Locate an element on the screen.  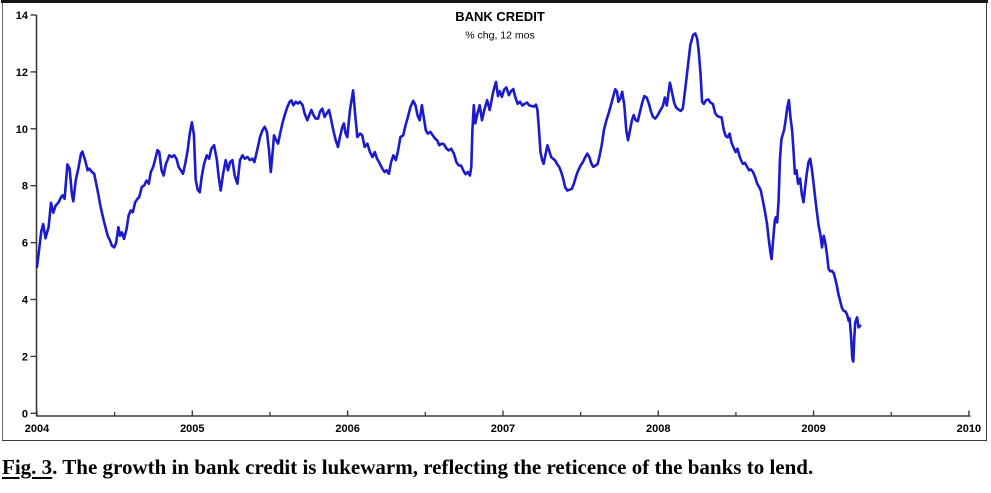
figure-caption-label: Fig. 3 is located at coordinates (27, 467).